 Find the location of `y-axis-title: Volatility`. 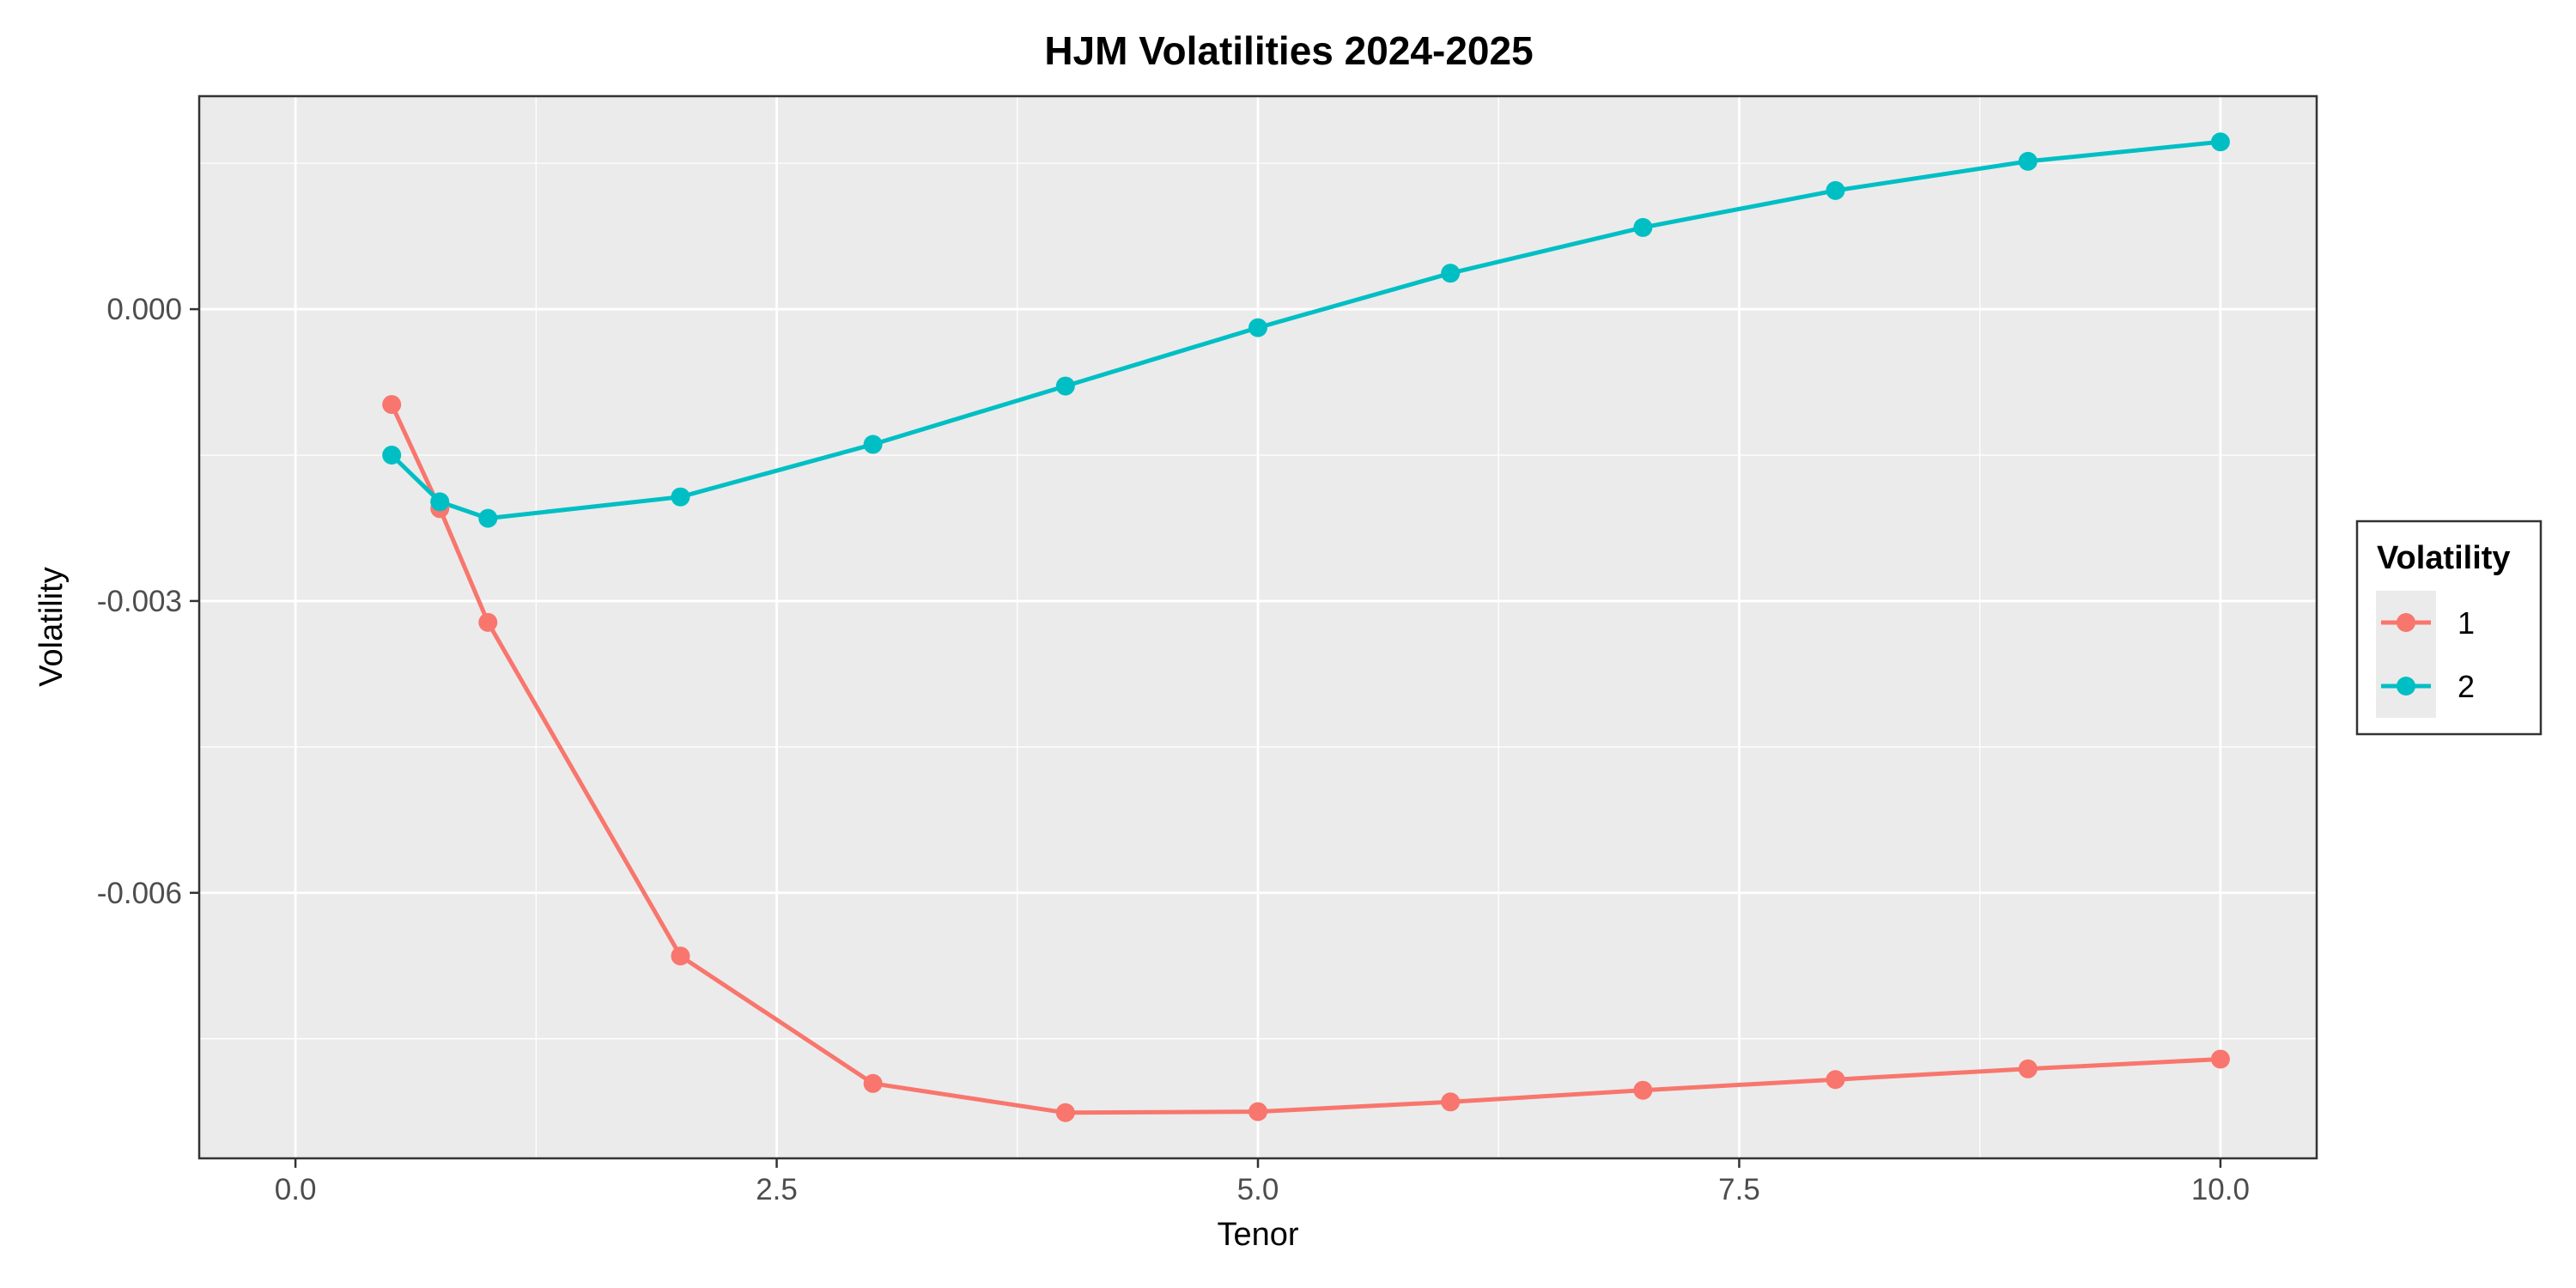

y-axis-title: Volatility is located at coordinates (52, 627).